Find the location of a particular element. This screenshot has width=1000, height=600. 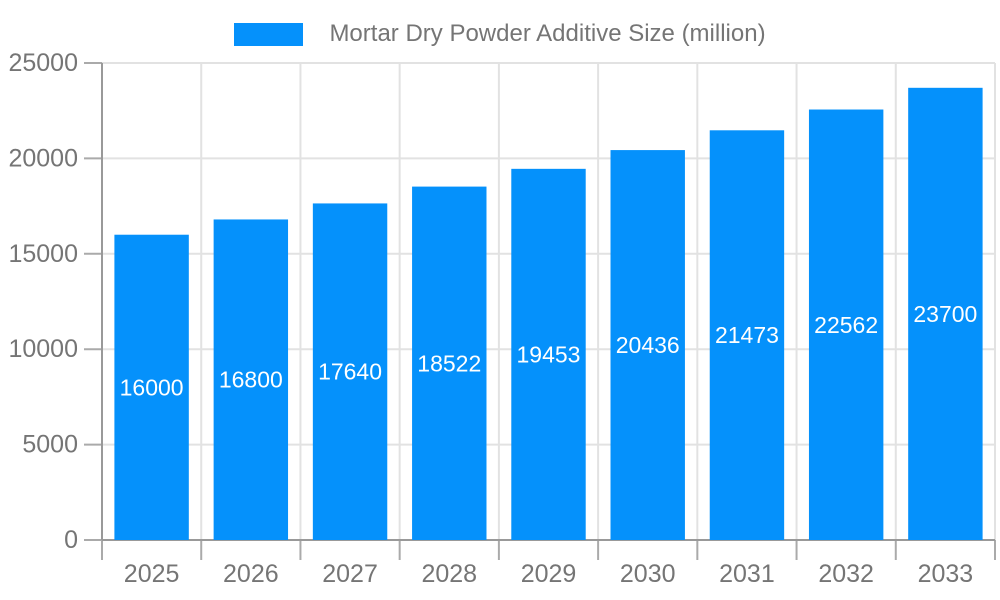

x-axis-label-2029: 2029 is located at coordinates (549, 574).